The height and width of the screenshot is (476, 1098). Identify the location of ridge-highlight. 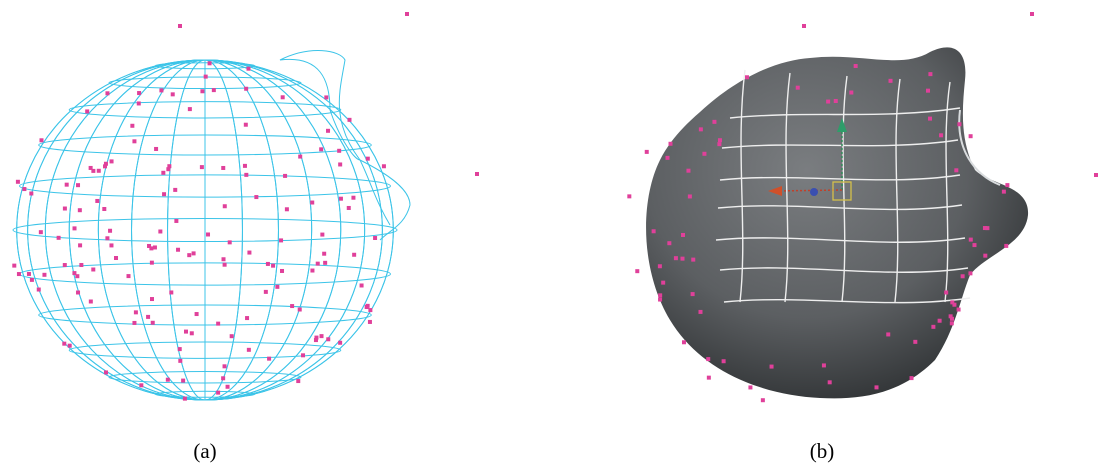
(979, 147).